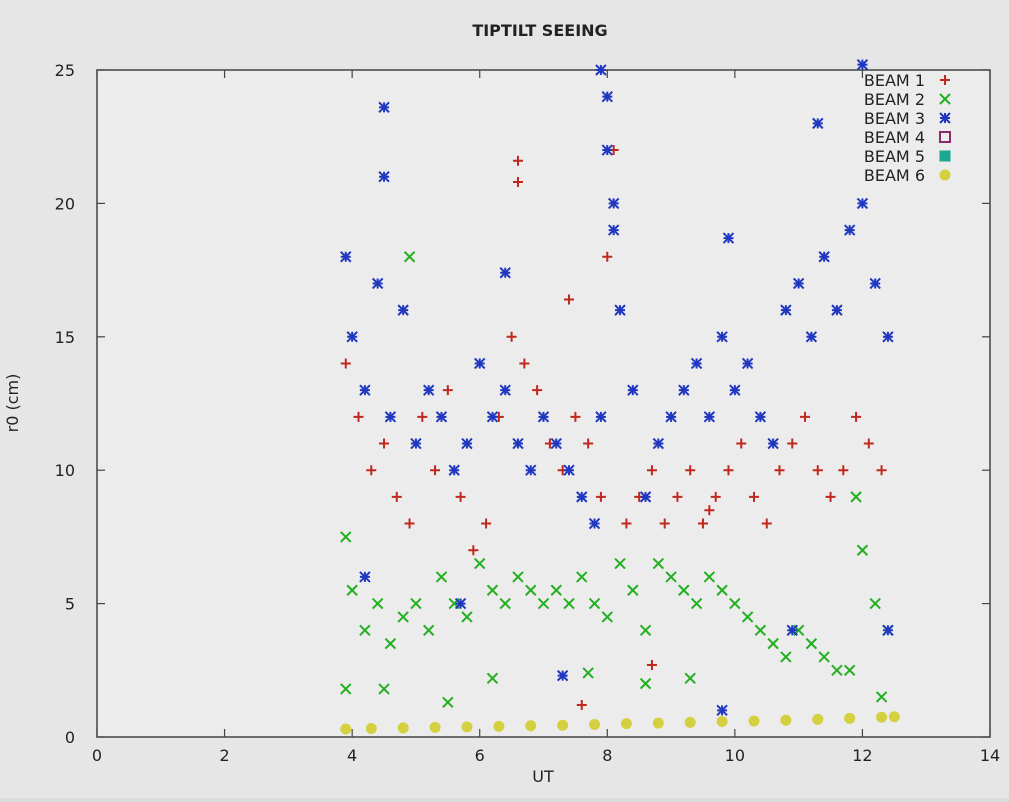  What do you see at coordinates (894, 99) in the screenshot?
I see `legend-label: BEAM 2` at bounding box center [894, 99].